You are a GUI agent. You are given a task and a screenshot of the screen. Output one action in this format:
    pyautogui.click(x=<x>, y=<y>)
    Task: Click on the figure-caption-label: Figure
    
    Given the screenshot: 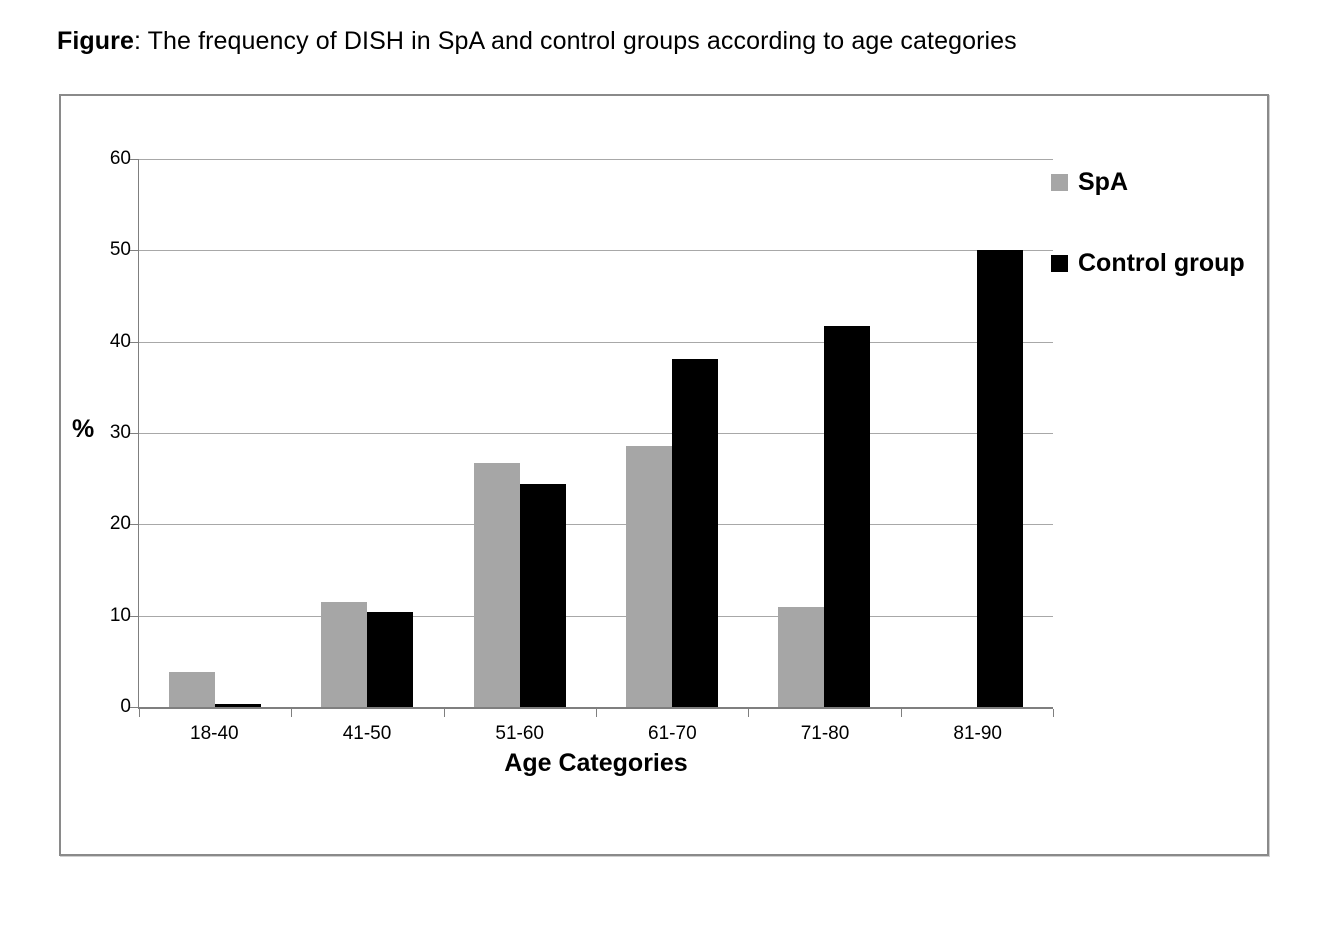 What is the action you would take?
    pyautogui.click(x=95, y=41)
    